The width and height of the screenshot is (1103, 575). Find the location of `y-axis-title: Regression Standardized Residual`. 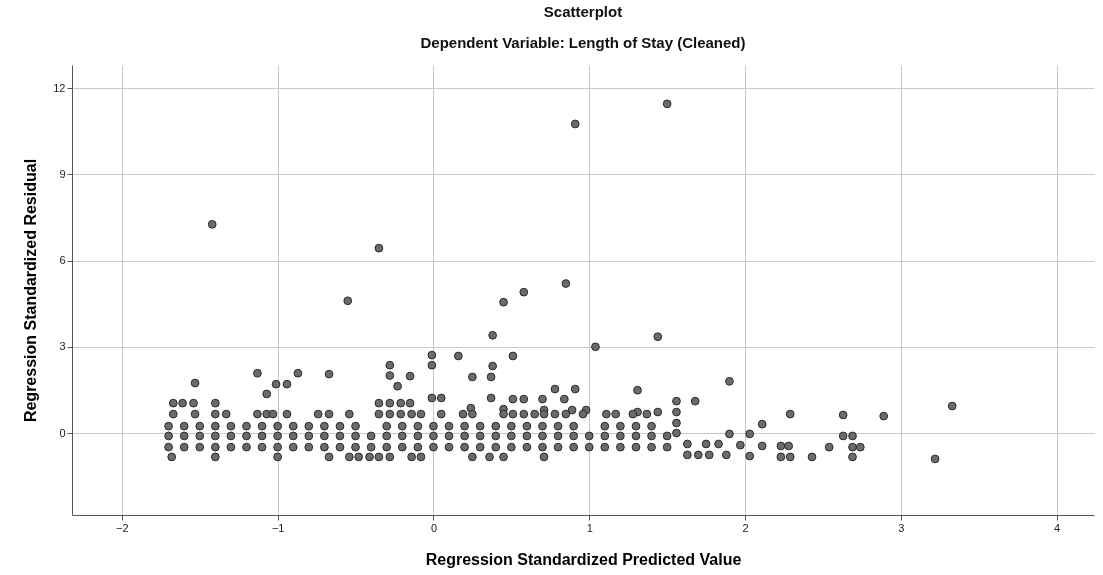

y-axis-title: Regression Standardized Residual is located at coordinates (31, 290).